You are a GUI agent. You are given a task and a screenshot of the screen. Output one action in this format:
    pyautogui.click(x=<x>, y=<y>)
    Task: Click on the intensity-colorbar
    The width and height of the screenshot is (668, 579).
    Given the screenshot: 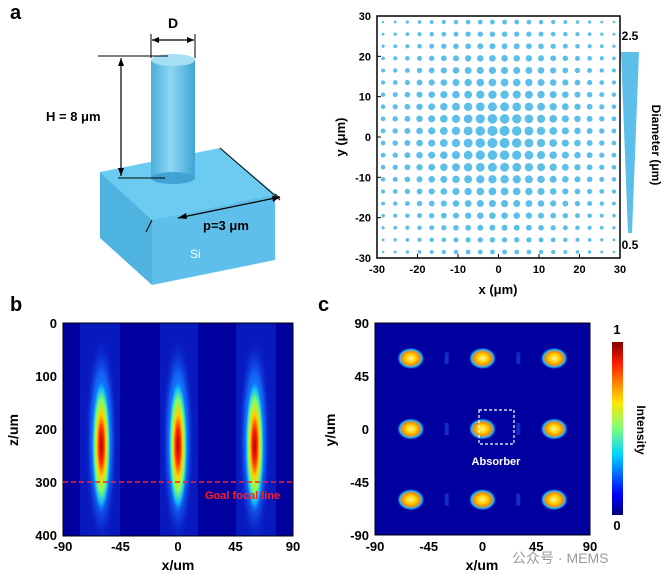 What is the action you would take?
    pyautogui.click(x=617, y=428)
    